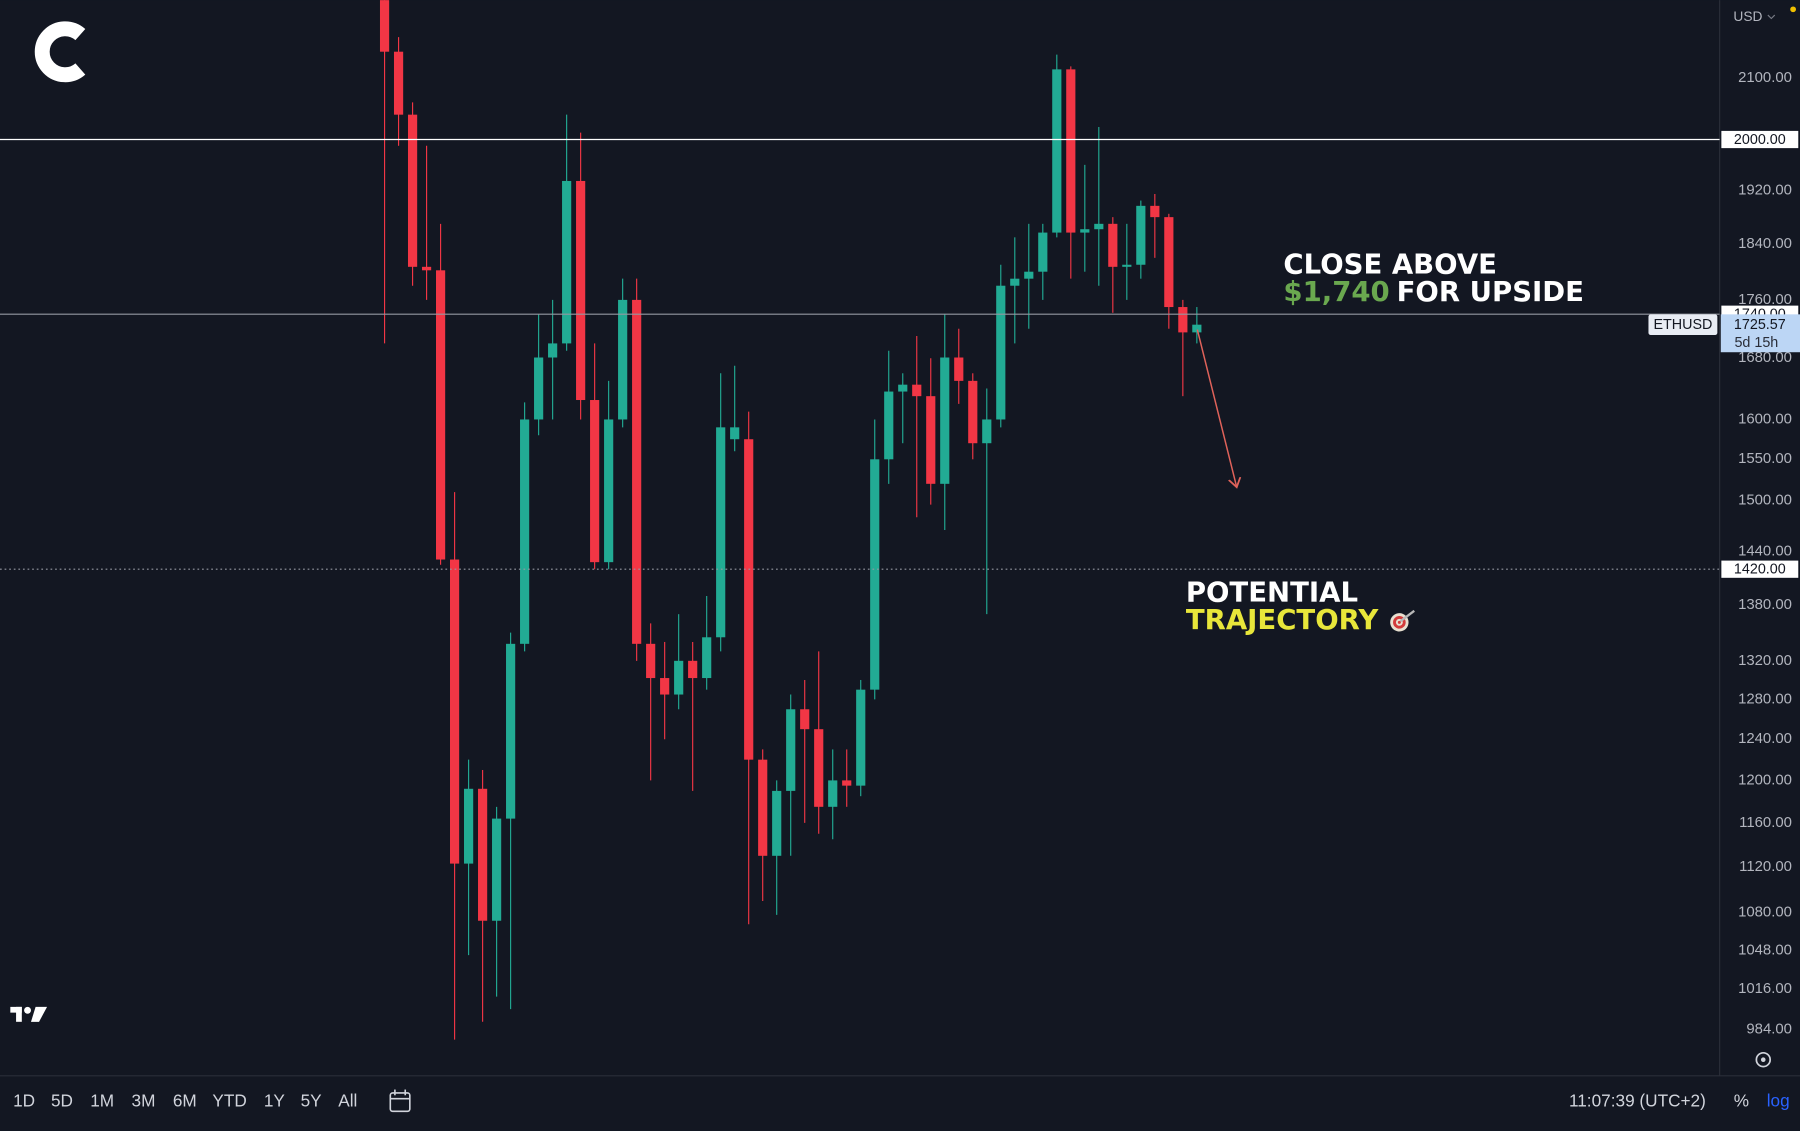 The image size is (1800, 1131). Describe the element at coordinates (62, 1101) in the screenshot. I see `range-button: 5D` at that location.